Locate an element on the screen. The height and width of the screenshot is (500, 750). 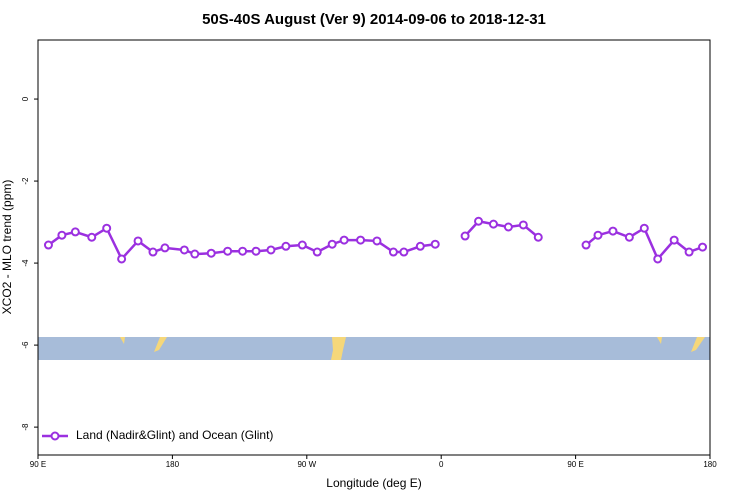
y-tick-label: -6 is located at coordinates (25, 345).